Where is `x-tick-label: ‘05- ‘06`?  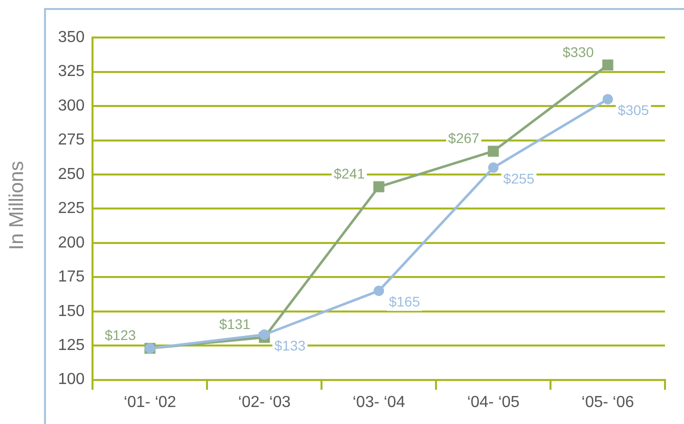 x-tick-label: ‘05- ‘06 is located at coordinates (608, 402).